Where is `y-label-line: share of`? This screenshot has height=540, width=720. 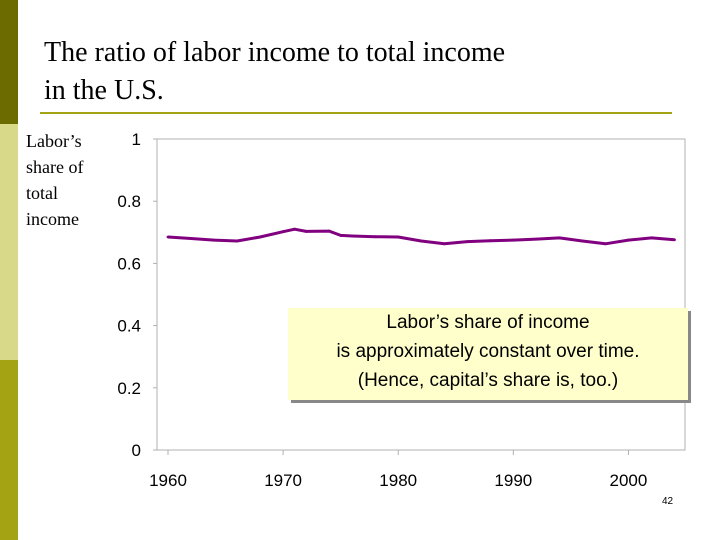 y-label-line: share of is located at coordinates (55, 167).